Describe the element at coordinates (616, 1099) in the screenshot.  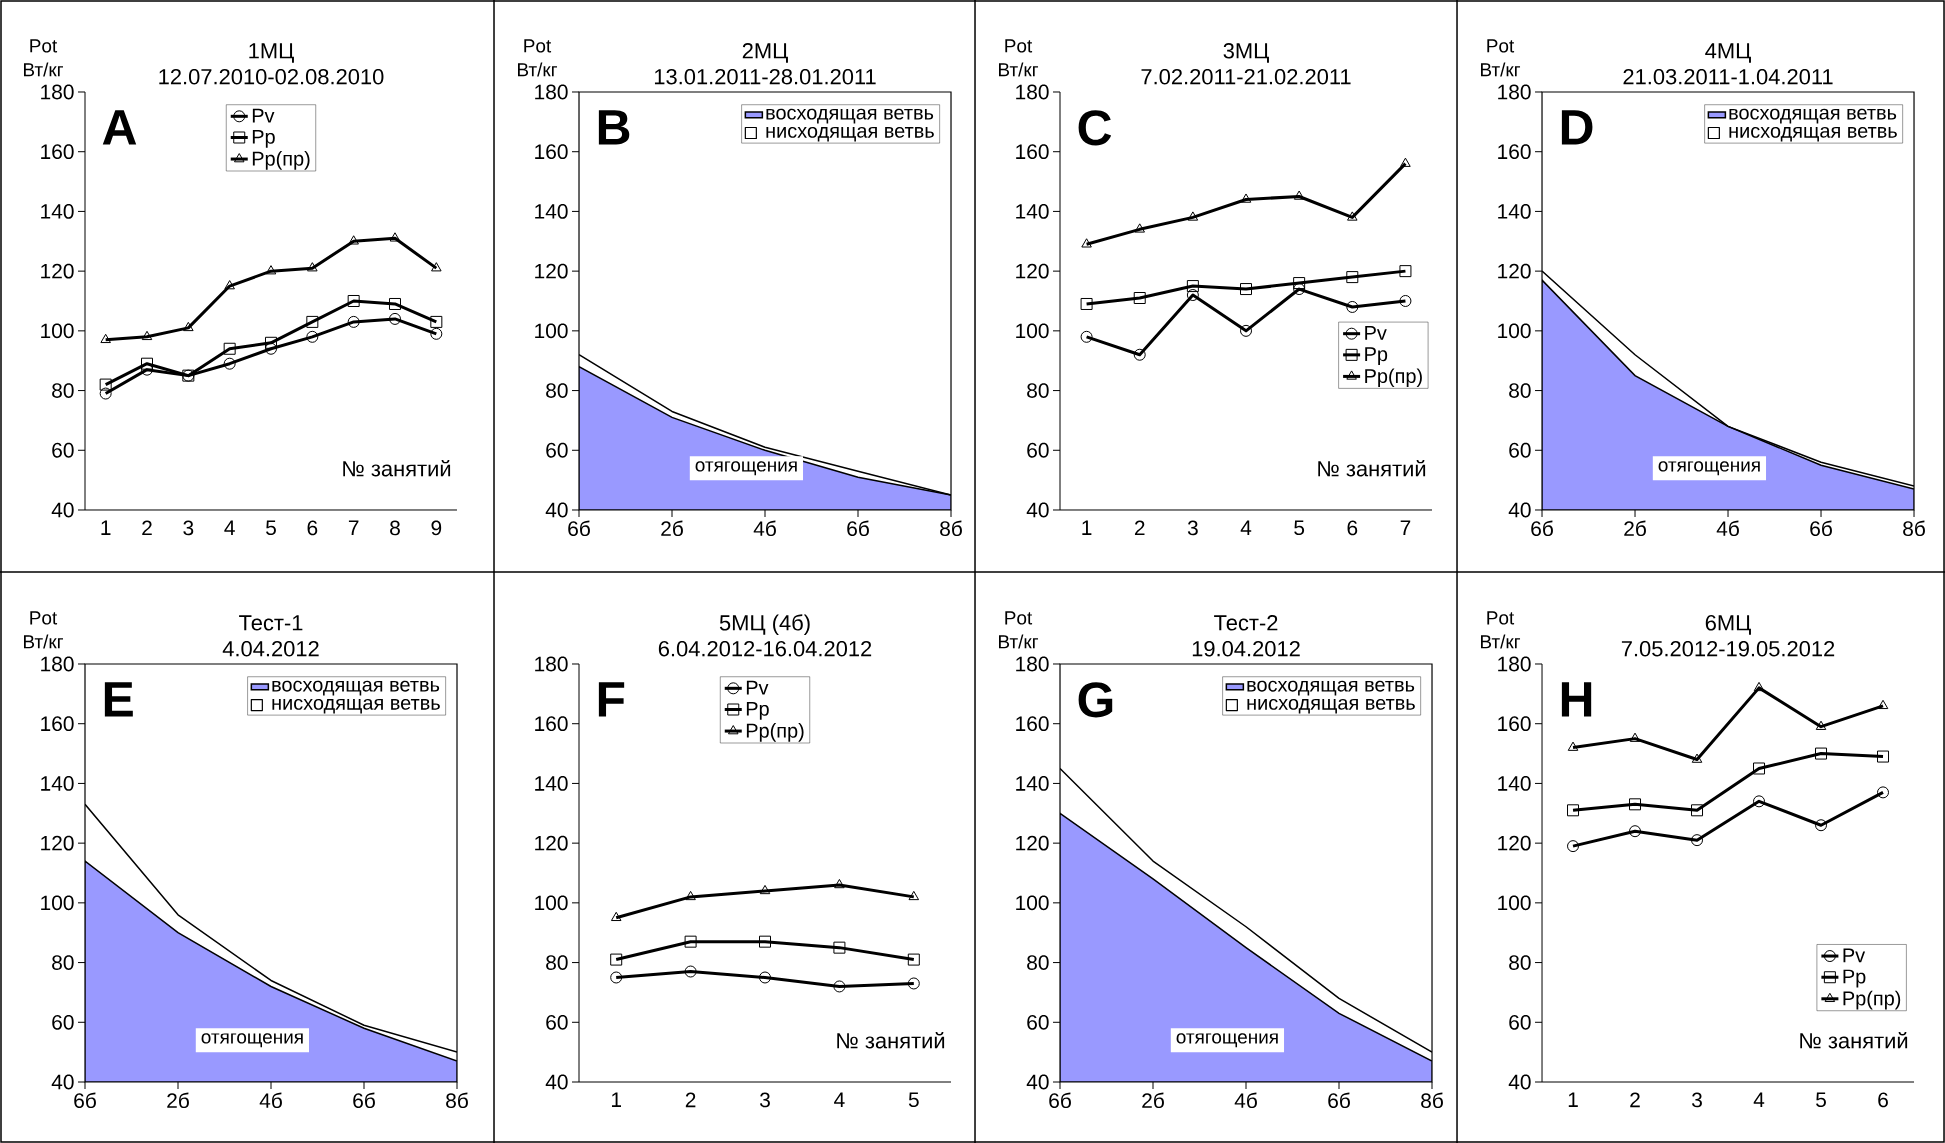
I see `x-tick-label: 1` at that location.